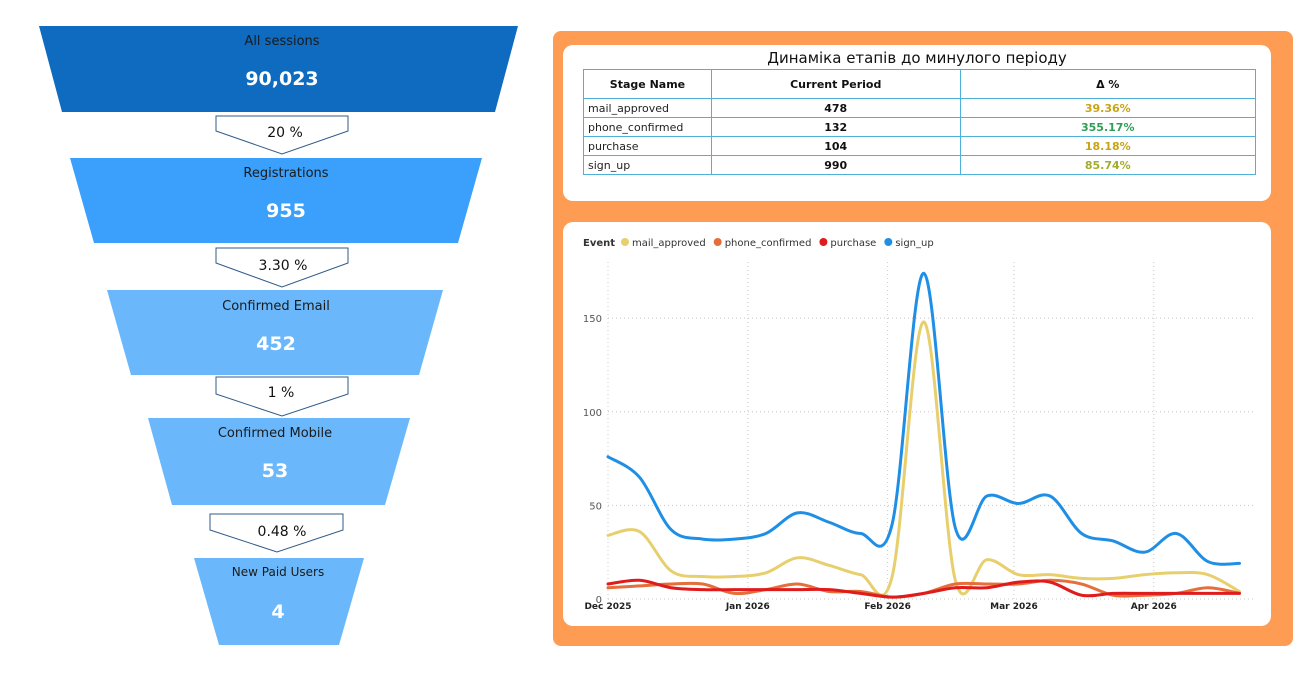 This screenshot has height=690, width=1315. I want to click on table-title: Динаміка етапів до минулого періоду, so click(917, 58).